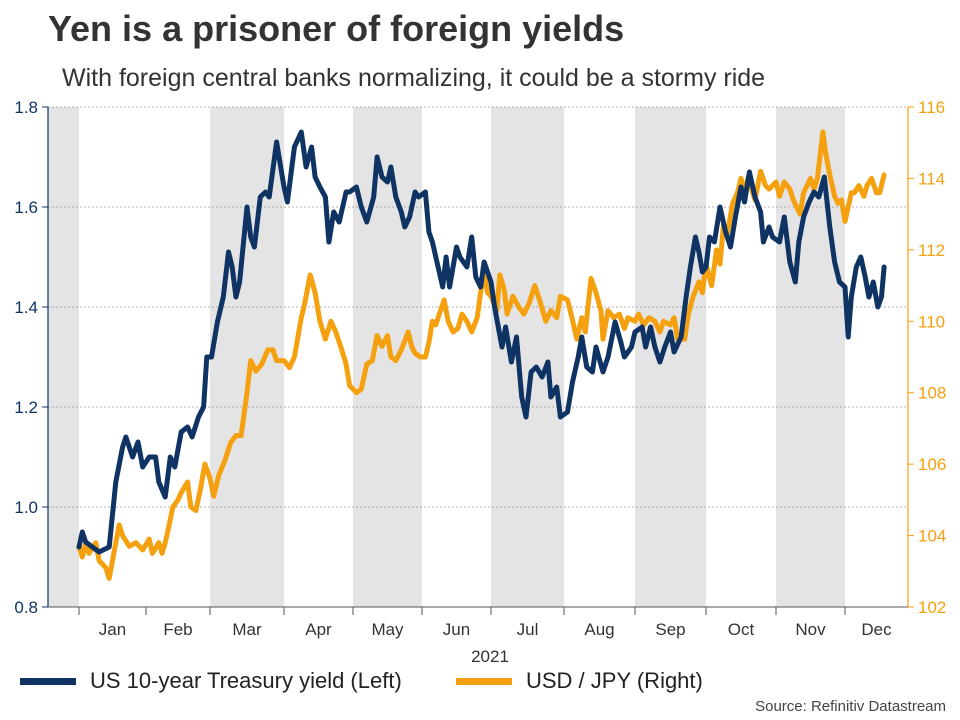 The width and height of the screenshot is (960, 720). Describe the element at coordinates (48, 681) in the screenshot. I see `legend-yield-swatch` at that location.